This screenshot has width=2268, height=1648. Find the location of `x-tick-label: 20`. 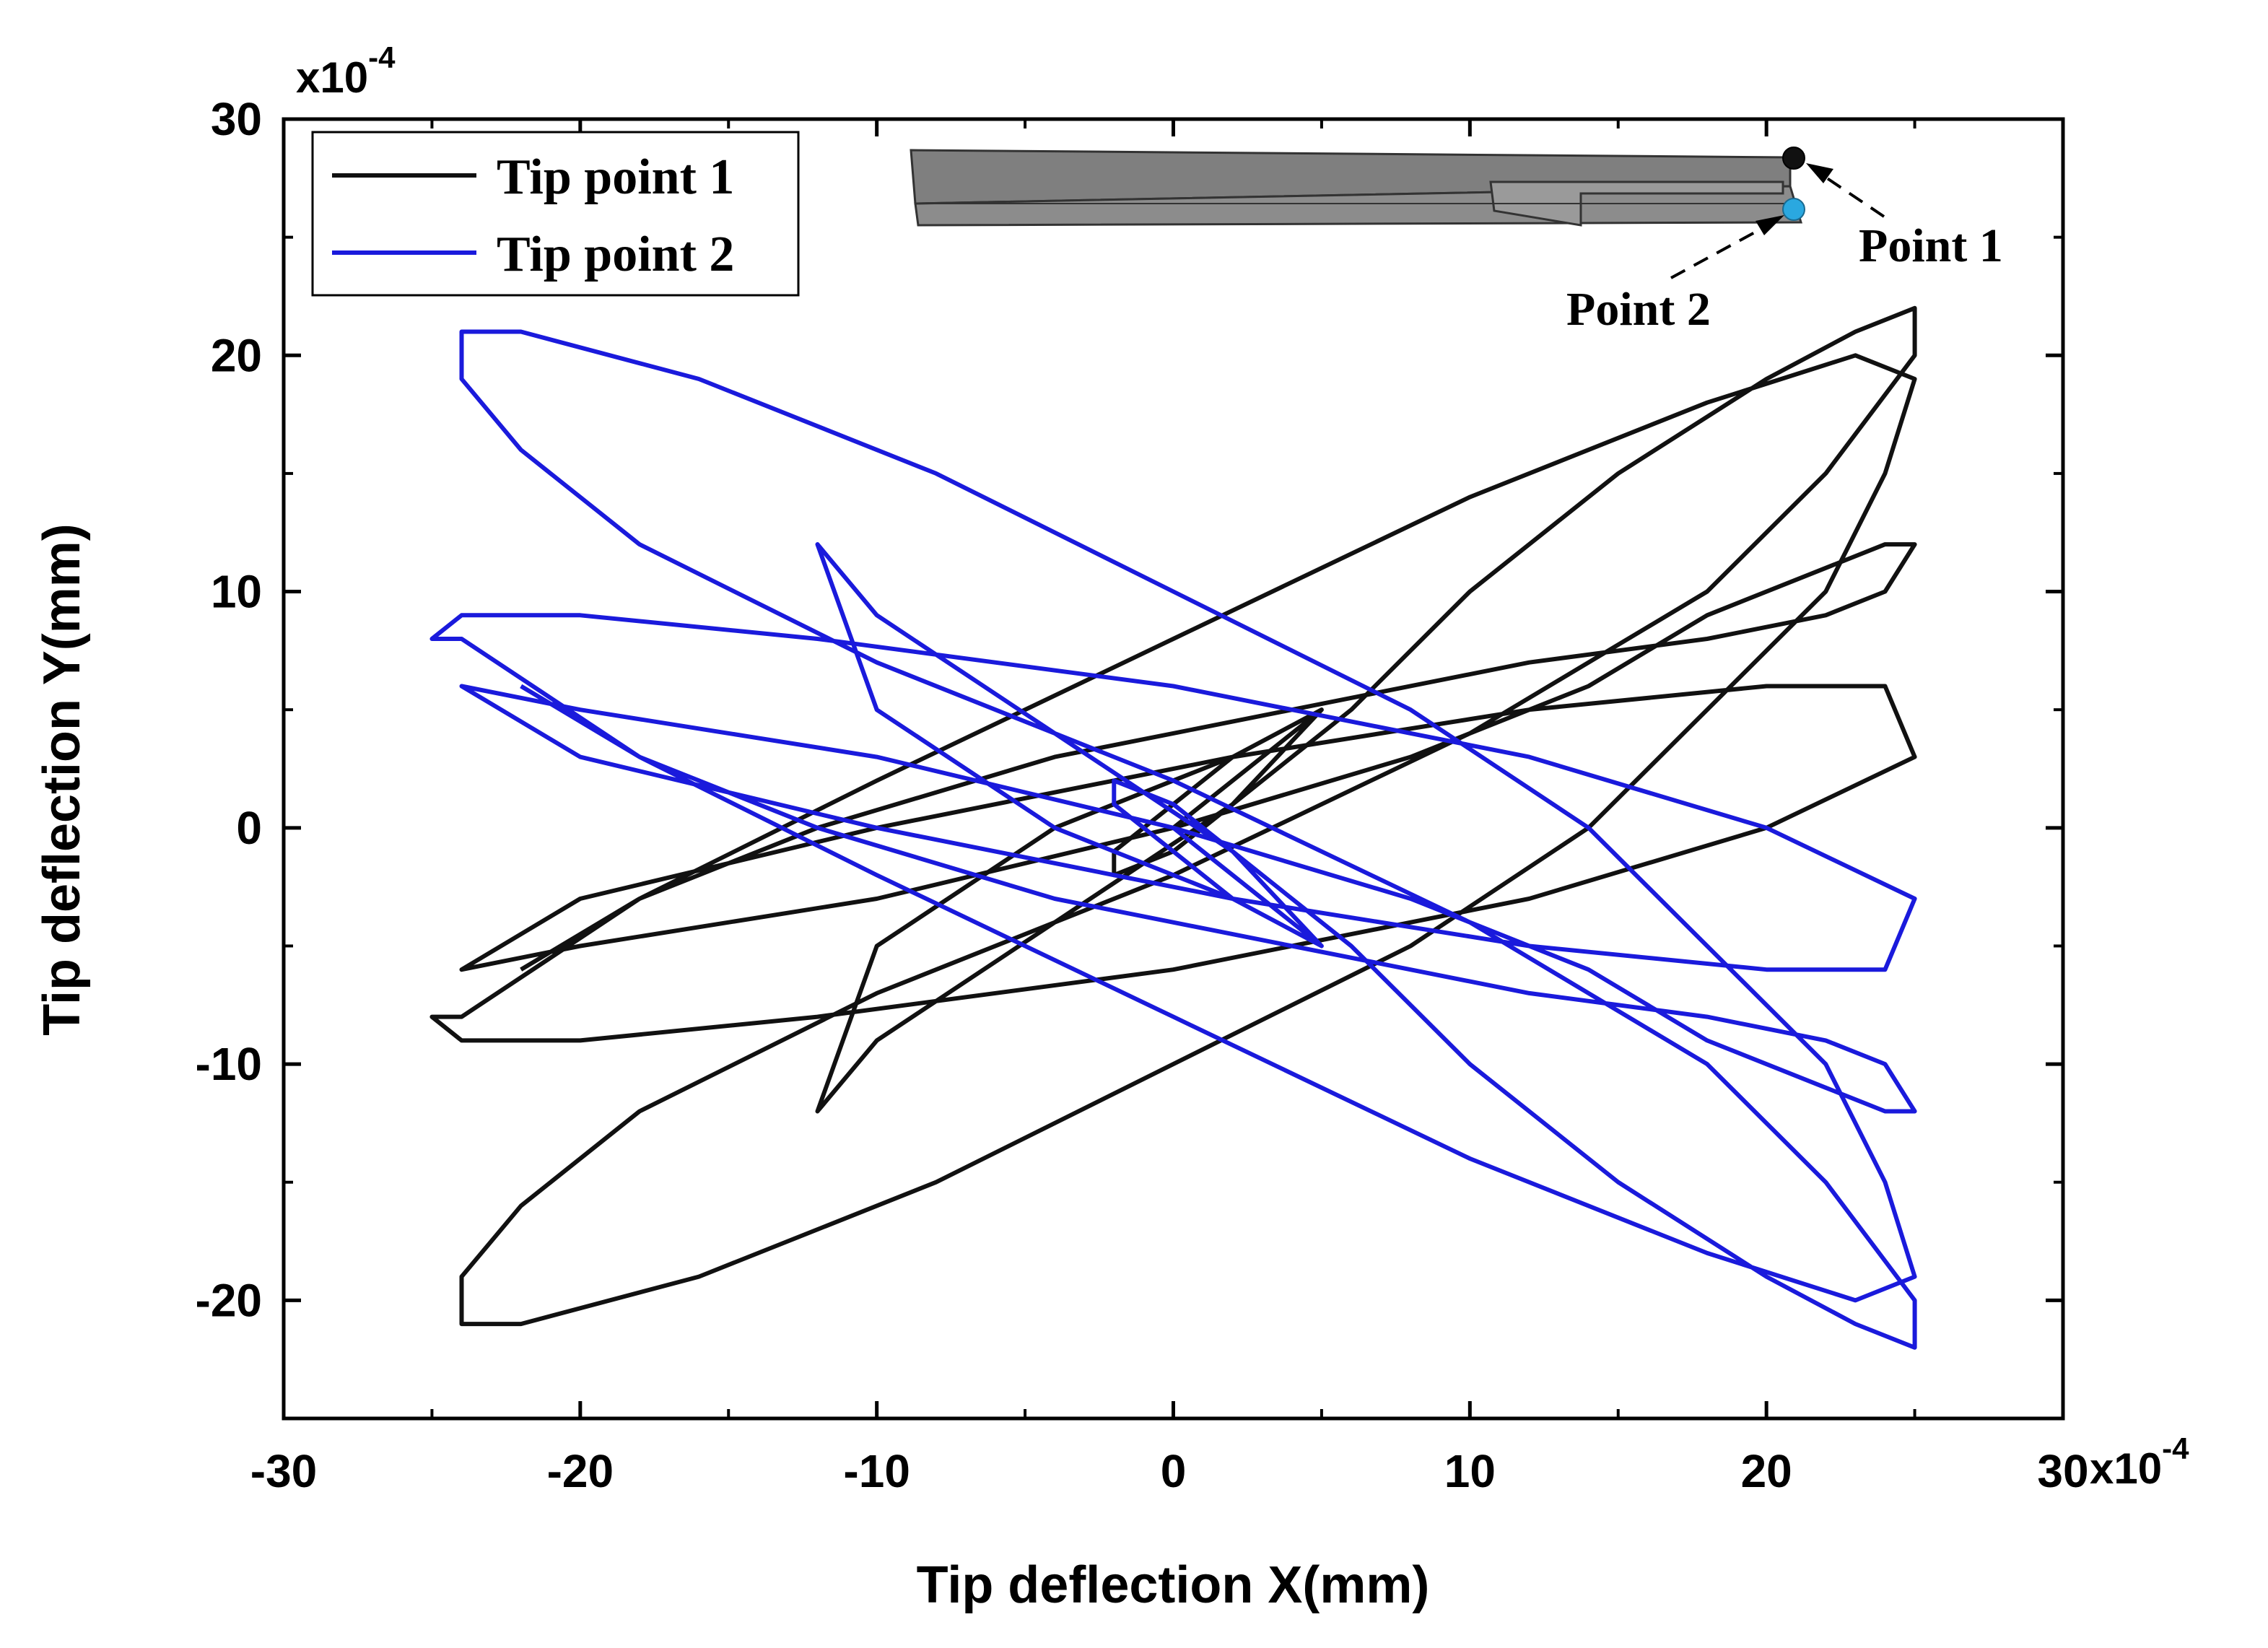

x-tick-label: 20 is located at coordinates (1766, 1471).